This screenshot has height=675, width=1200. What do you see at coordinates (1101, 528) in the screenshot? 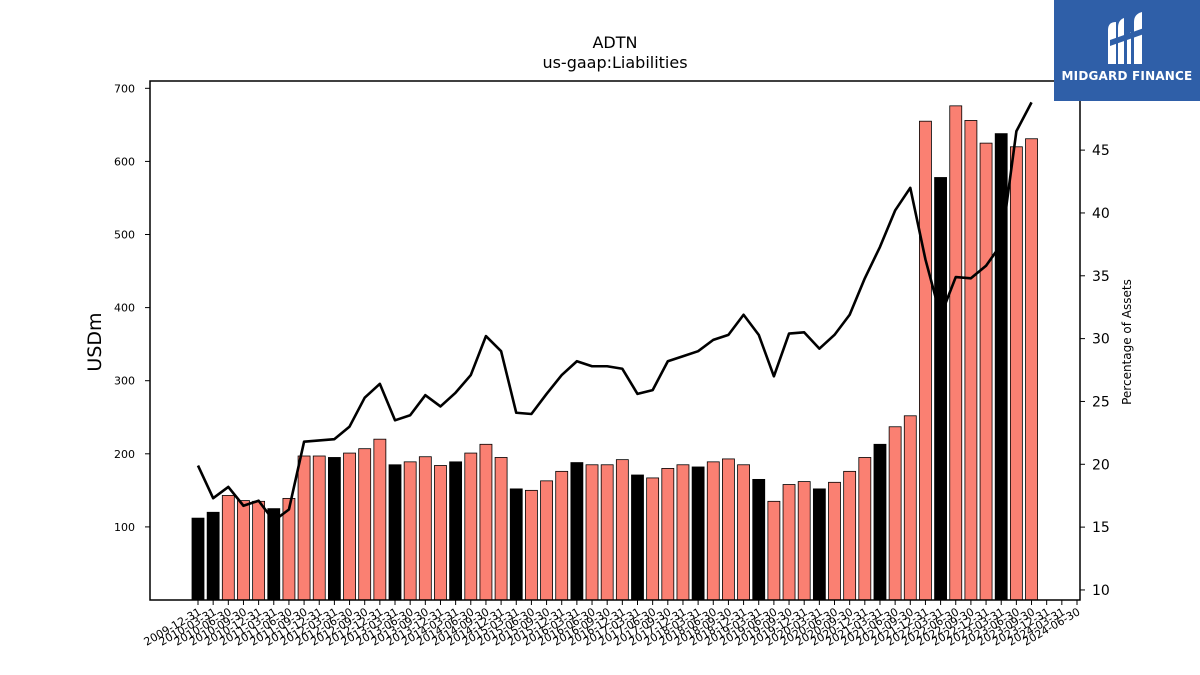
I see `y-right-tick-label: 15` at bounding box center [1101, 528].